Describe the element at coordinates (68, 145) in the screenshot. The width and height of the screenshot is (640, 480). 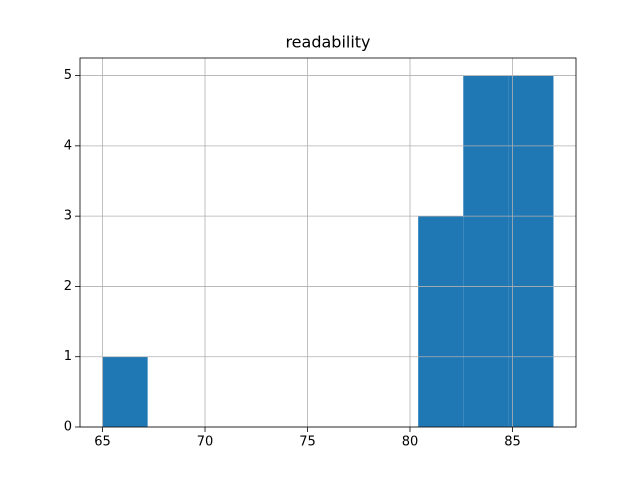
I see `y-tick-label: 4` at that location.